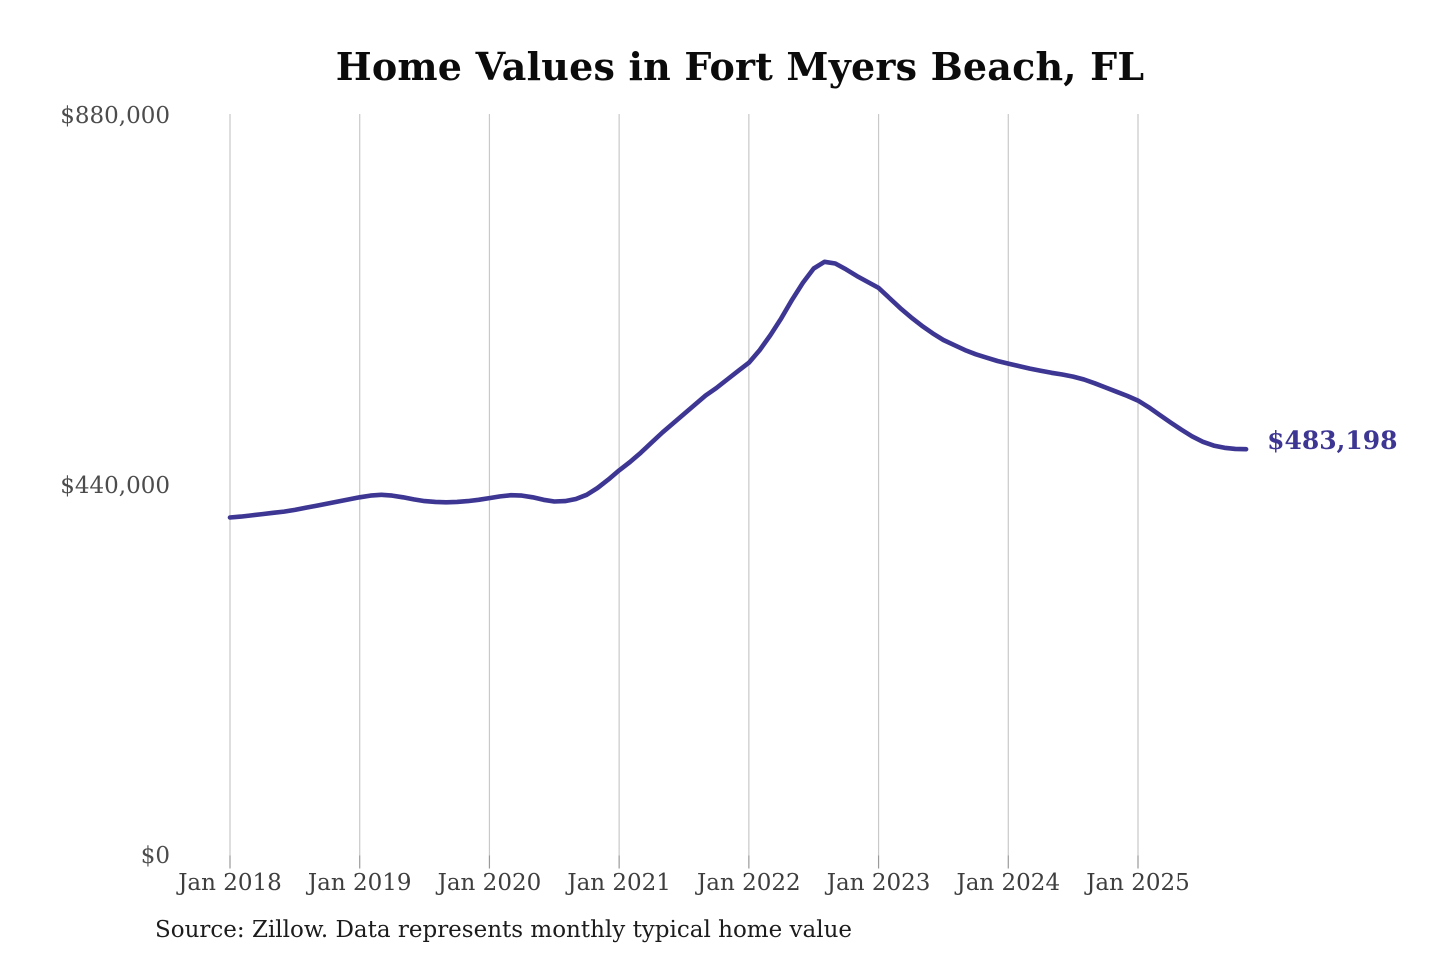 The width and height of the screenshot is (1440, 960). I want to click on x-axis-label-jan-2023: Jan 2023, so click(878, 882).